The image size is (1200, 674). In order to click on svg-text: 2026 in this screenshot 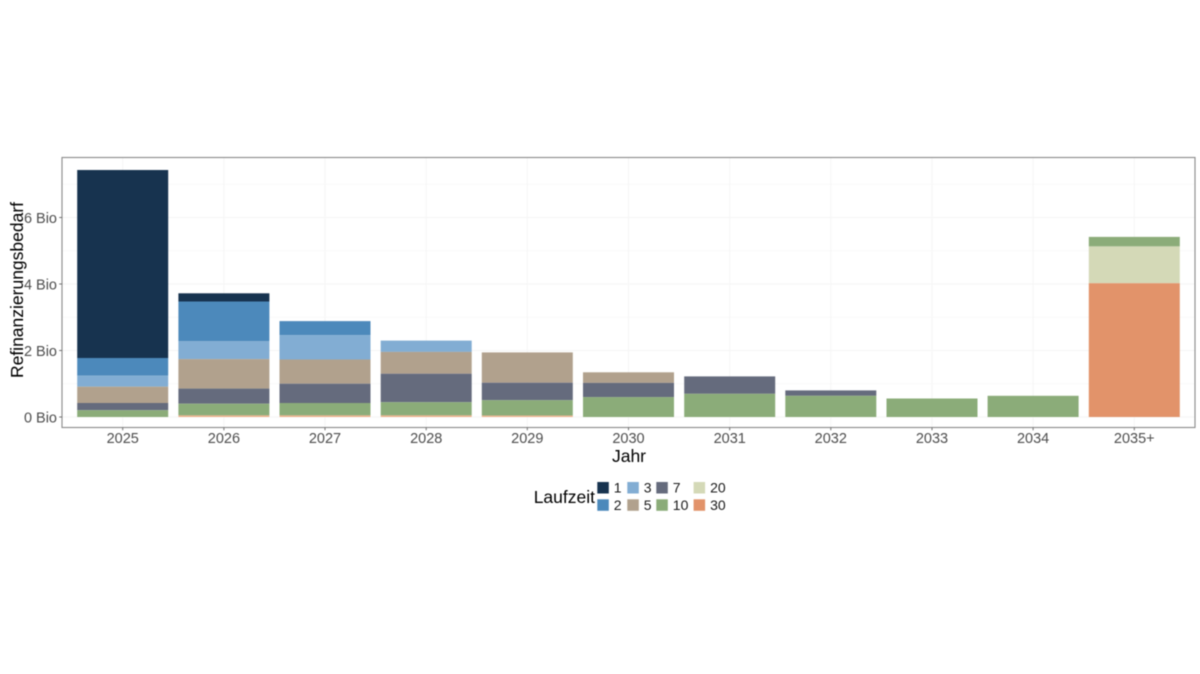, I will do `click(224, 439)`.